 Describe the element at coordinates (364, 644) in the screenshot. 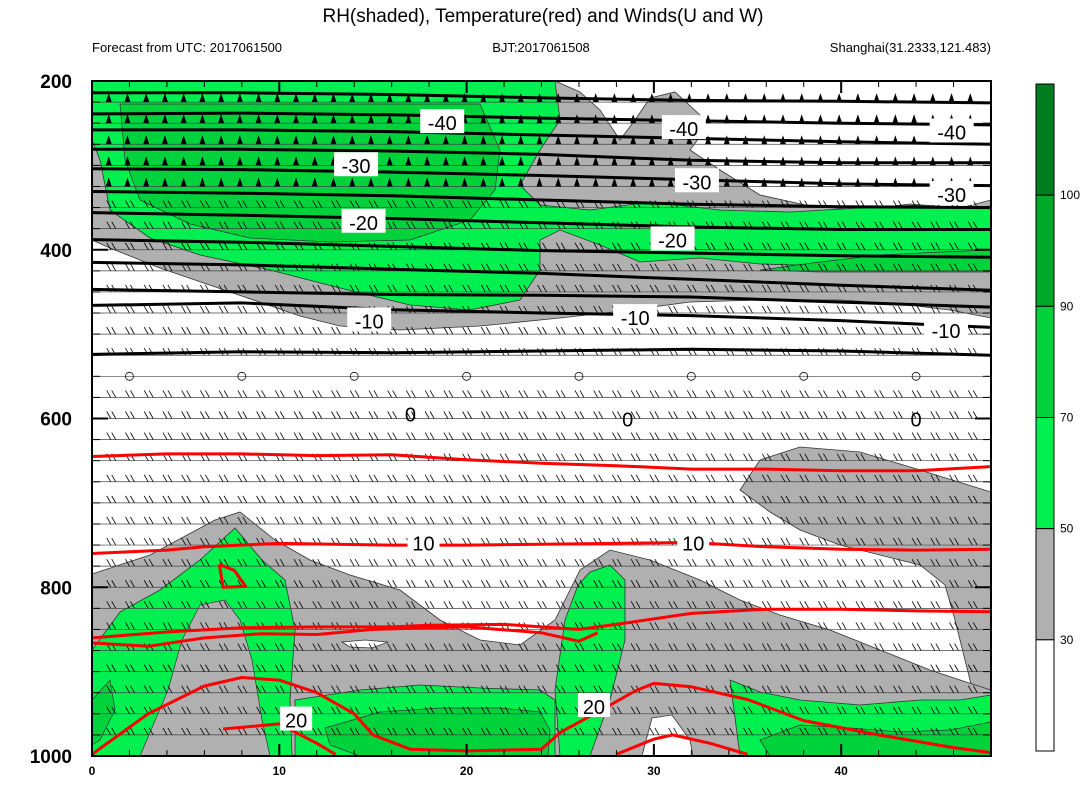

I see `rh-white-pocket` at that location.